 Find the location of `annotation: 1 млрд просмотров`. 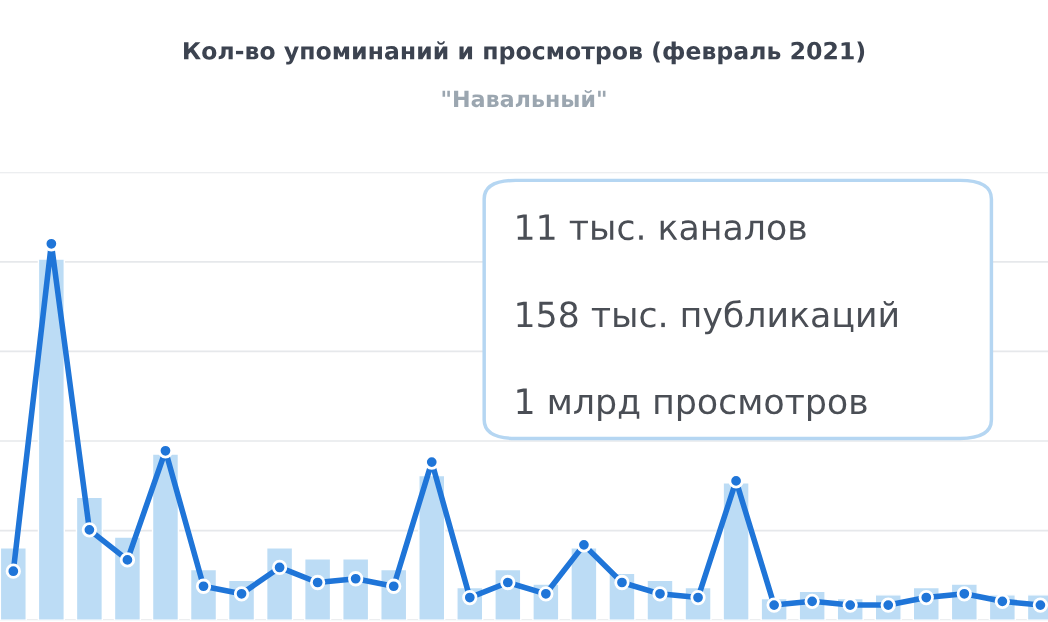

annotation: 1 млрд просмотров is located at coordinates (692, 405).